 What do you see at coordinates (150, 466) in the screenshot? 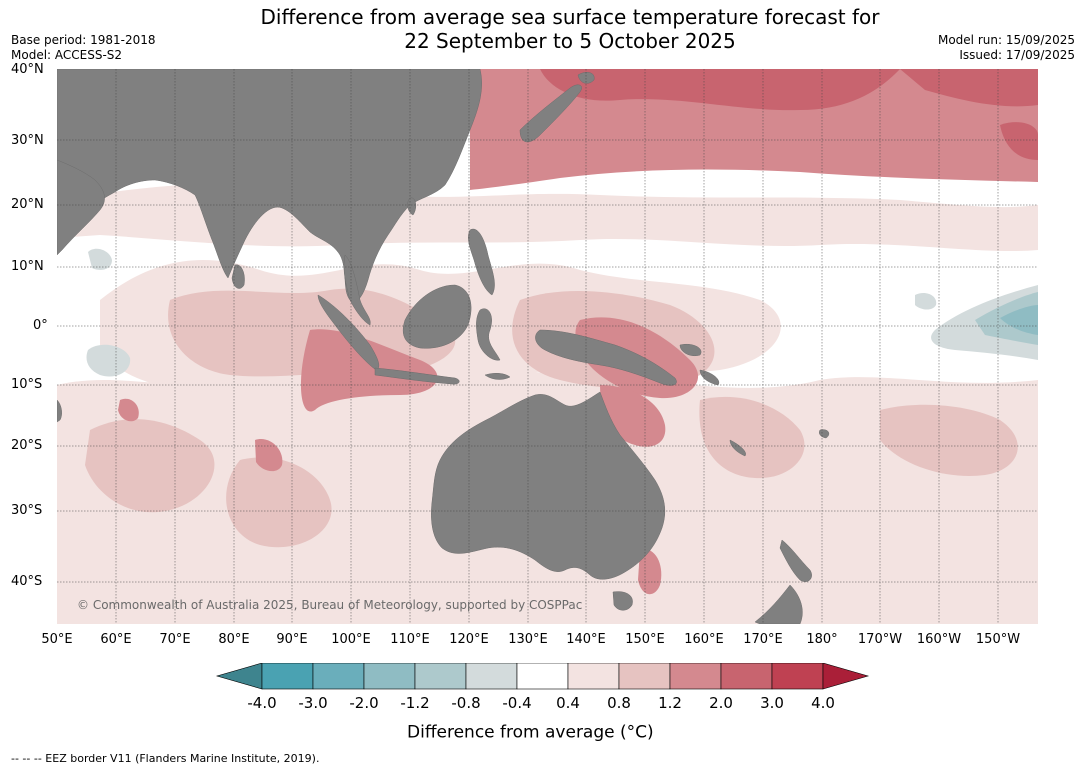
I see `anomaly-medium-south-indian` at bounding box center [150, 466].